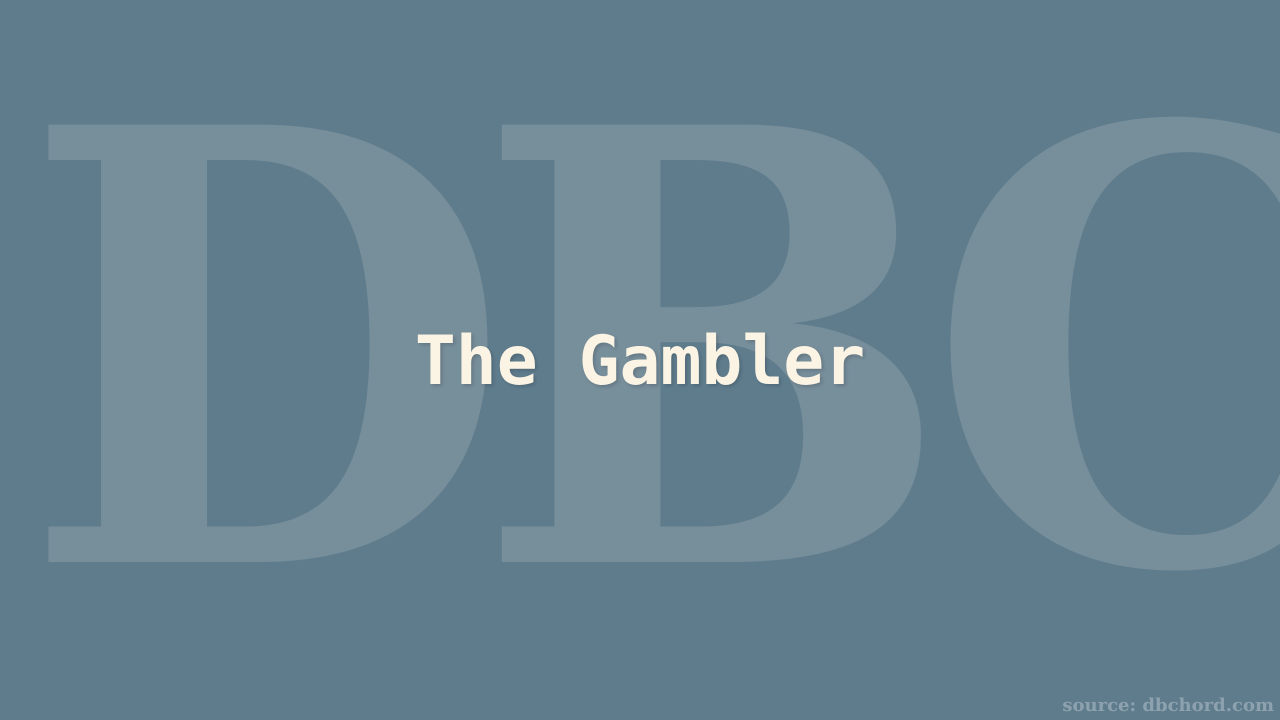 The image size is (1280, 720). I want to click on song-title: The Gambler, so click(640, 361).